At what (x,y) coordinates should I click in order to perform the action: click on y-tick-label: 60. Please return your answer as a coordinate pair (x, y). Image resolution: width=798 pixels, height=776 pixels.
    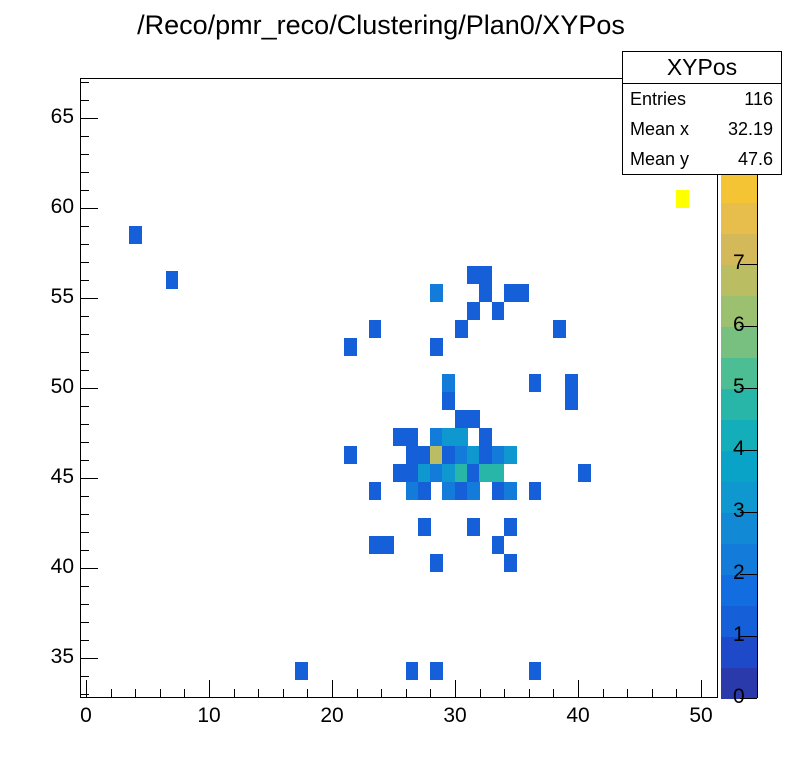
    Looking at the image, I should click on (62, 206).